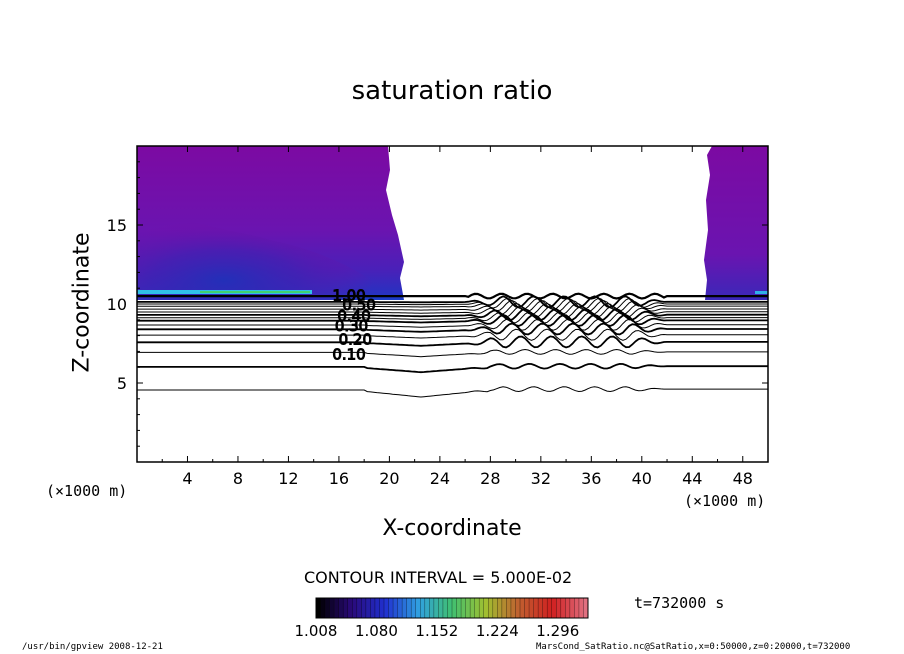  What do you see at coordinates (117, 304) in the screenshot?
I see `y-tick-label-10: 10` at bounding box center [117, 304].